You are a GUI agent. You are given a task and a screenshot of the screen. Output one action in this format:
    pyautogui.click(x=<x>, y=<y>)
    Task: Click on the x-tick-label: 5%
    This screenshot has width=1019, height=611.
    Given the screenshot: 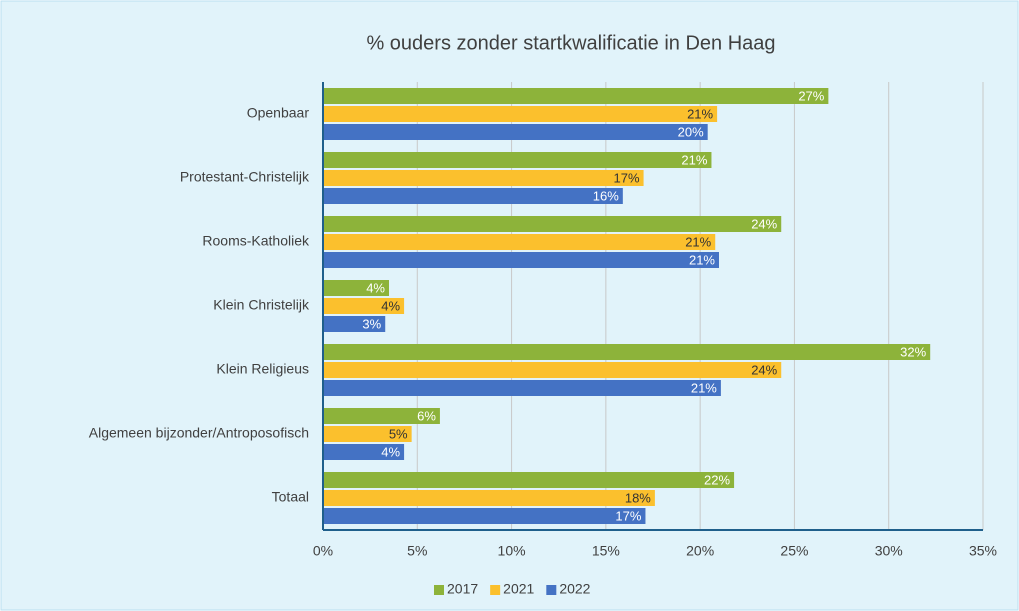 What is the action you would take?
    pyautogui.click(x=417, y=551)
    